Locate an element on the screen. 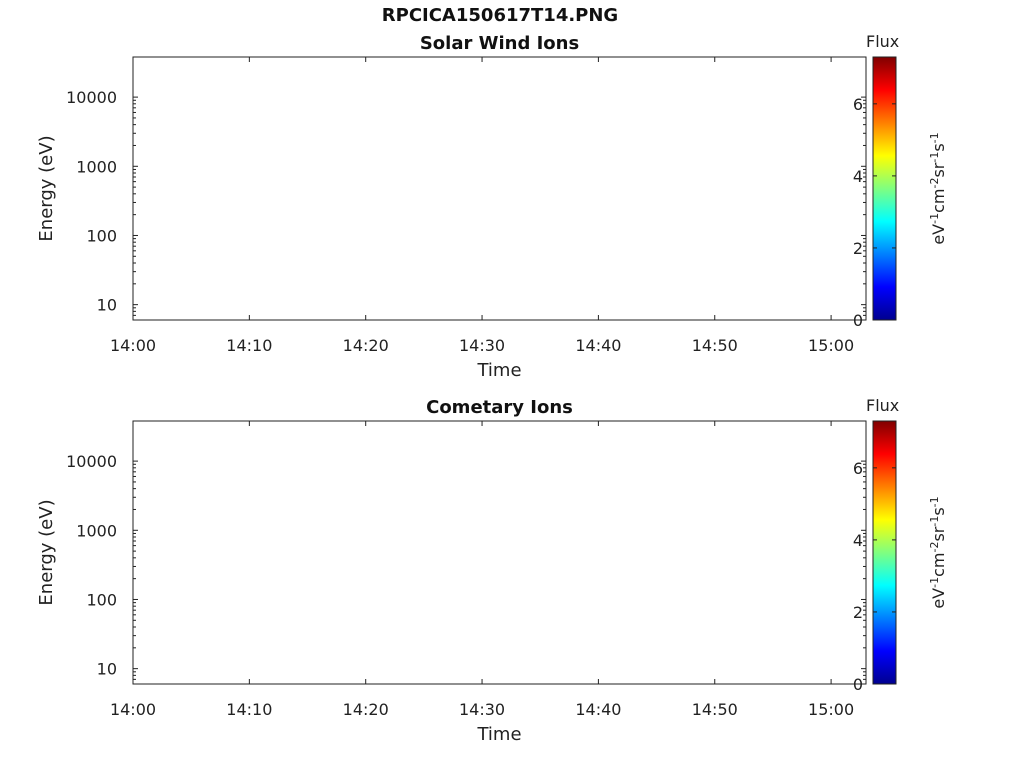 The image size is (1024, 768). panel-title: Solar Wind Ions is located at coordinates (499, 43).